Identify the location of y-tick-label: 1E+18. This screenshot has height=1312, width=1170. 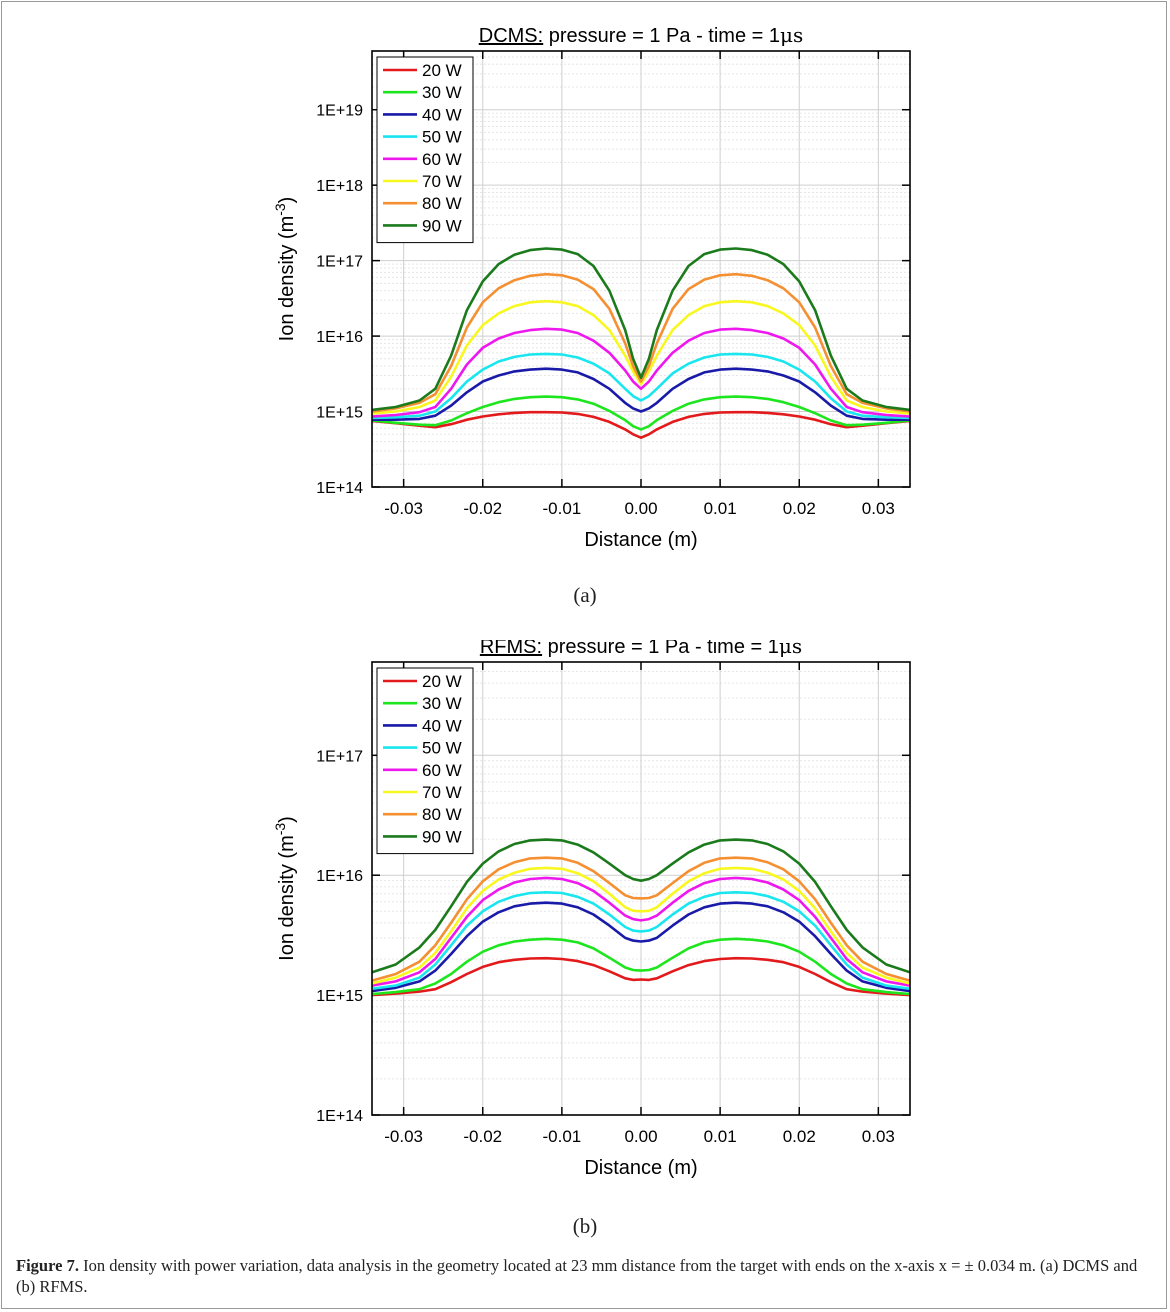
(339, 186).